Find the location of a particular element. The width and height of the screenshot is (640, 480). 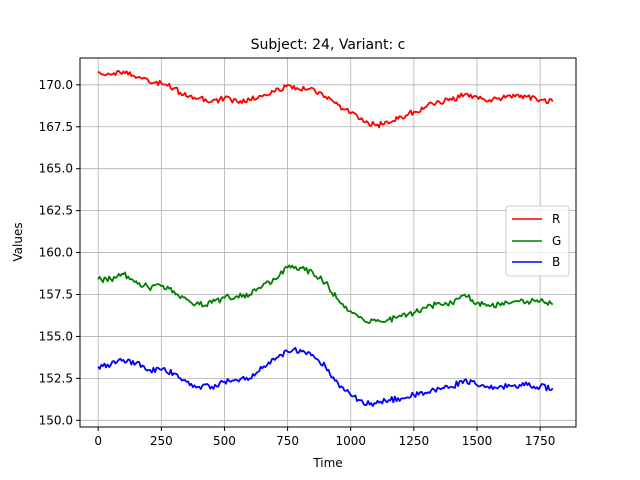

y-tick-label: 165.0 is located at coordinates (56, 169).